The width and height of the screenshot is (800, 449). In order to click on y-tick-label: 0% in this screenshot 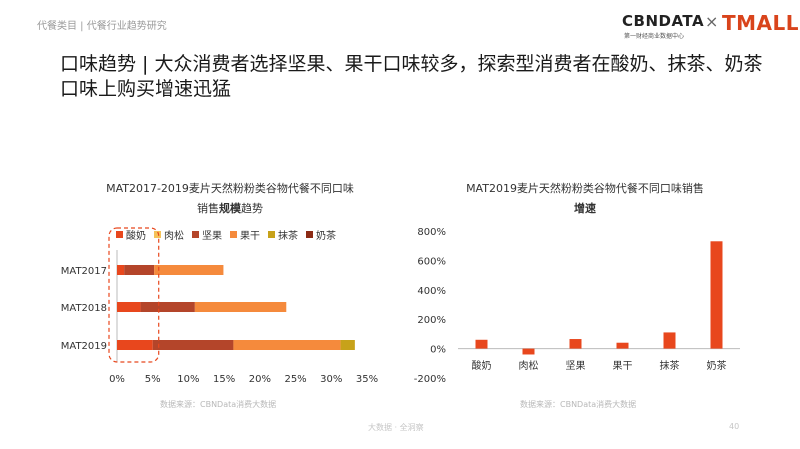, I will do `click(438, 350)`.